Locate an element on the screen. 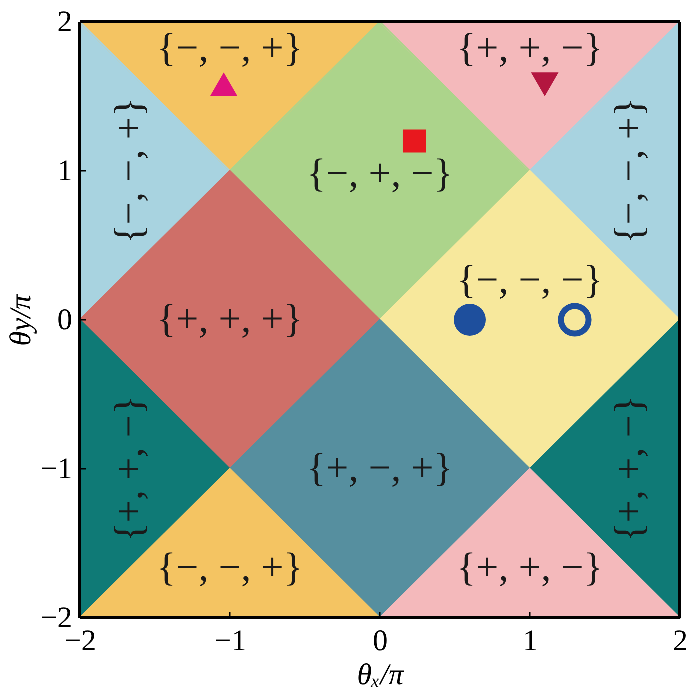  x-tick-label: 1 is located at coordinates (530, 641).